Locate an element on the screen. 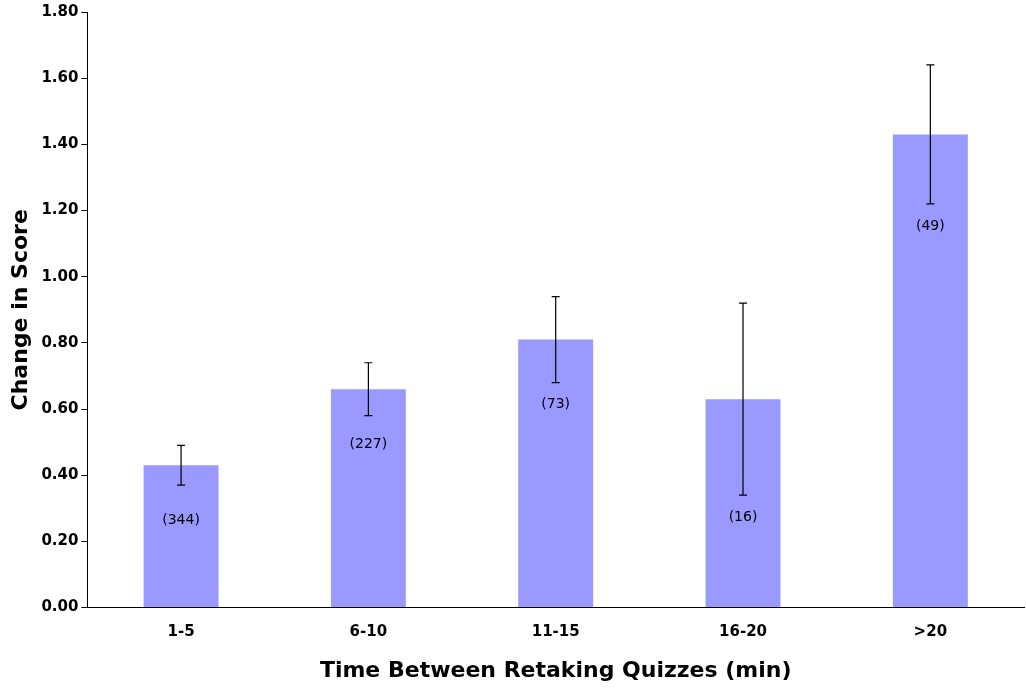 Image resolution: width=1026 pixels, height=692 pixels. y-tick-label: 0.40 is located at coordinates (60, 474).